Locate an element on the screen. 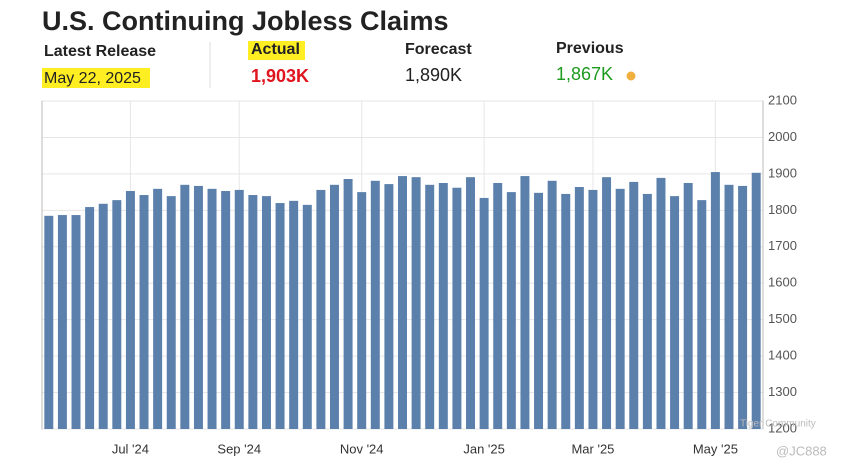 This screenshot has width=844, height=470. actual-value: 1,903K is located at coordinates (280, 76).